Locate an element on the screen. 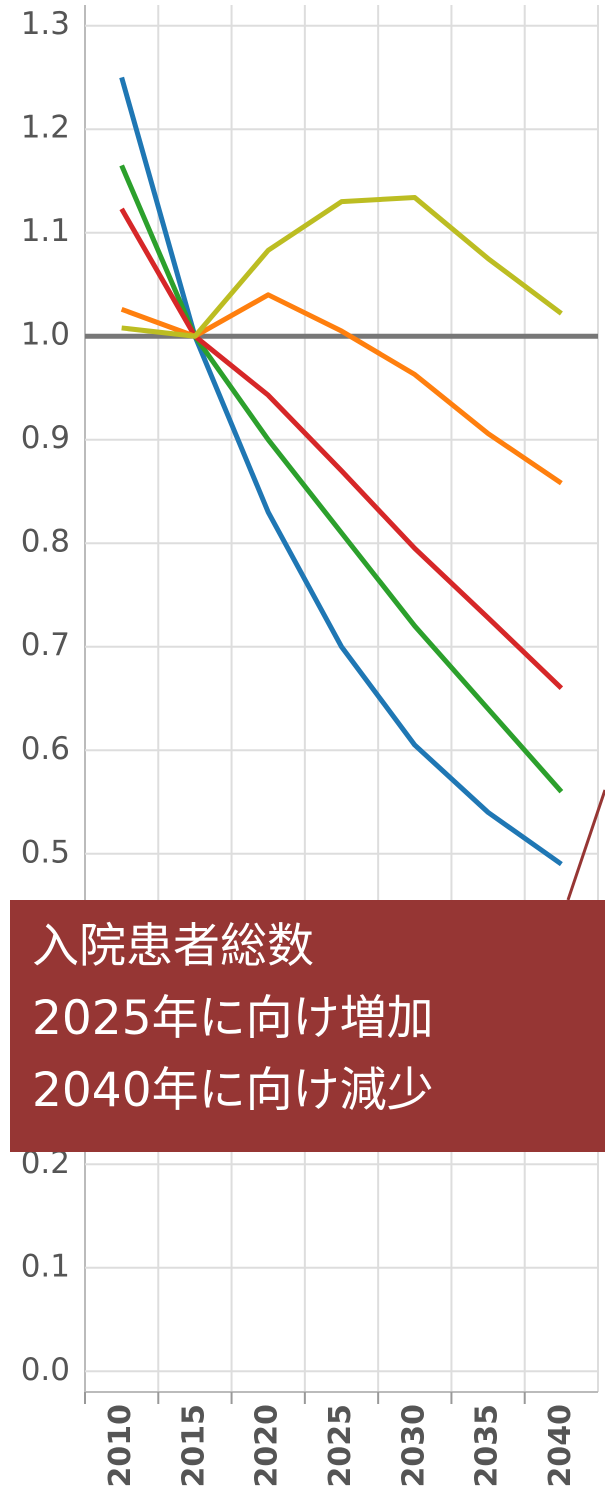 This screenshot has height=1492, width=605. series-line is located at coordinates (342, 267).